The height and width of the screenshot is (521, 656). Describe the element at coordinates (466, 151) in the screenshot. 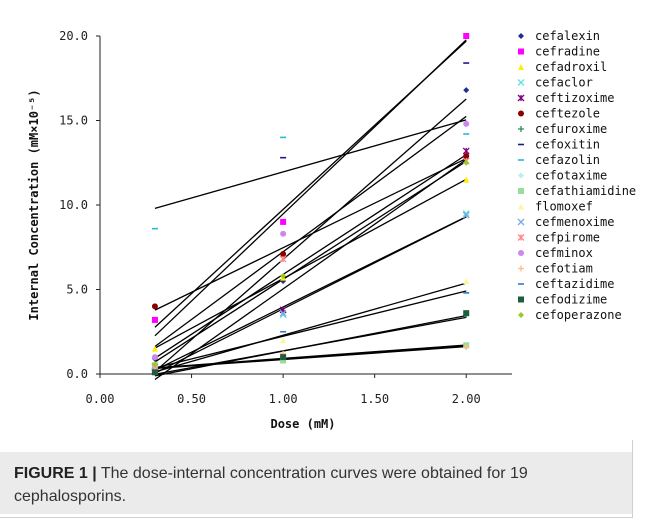

I see `point-ceftizoxime` at that location.